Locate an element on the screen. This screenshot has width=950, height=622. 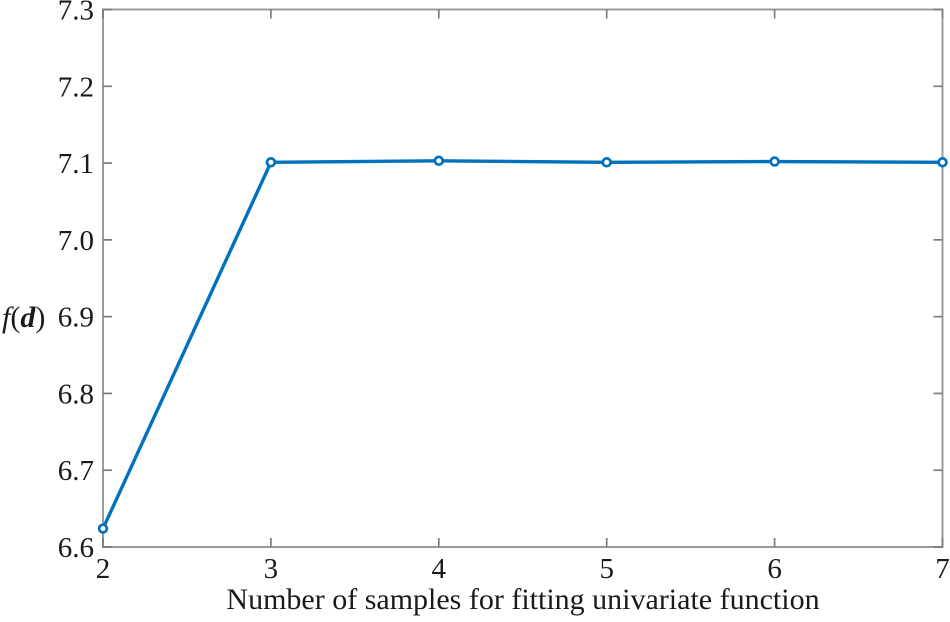
x-tick-label: 7 is located at coordinates (942, 569).